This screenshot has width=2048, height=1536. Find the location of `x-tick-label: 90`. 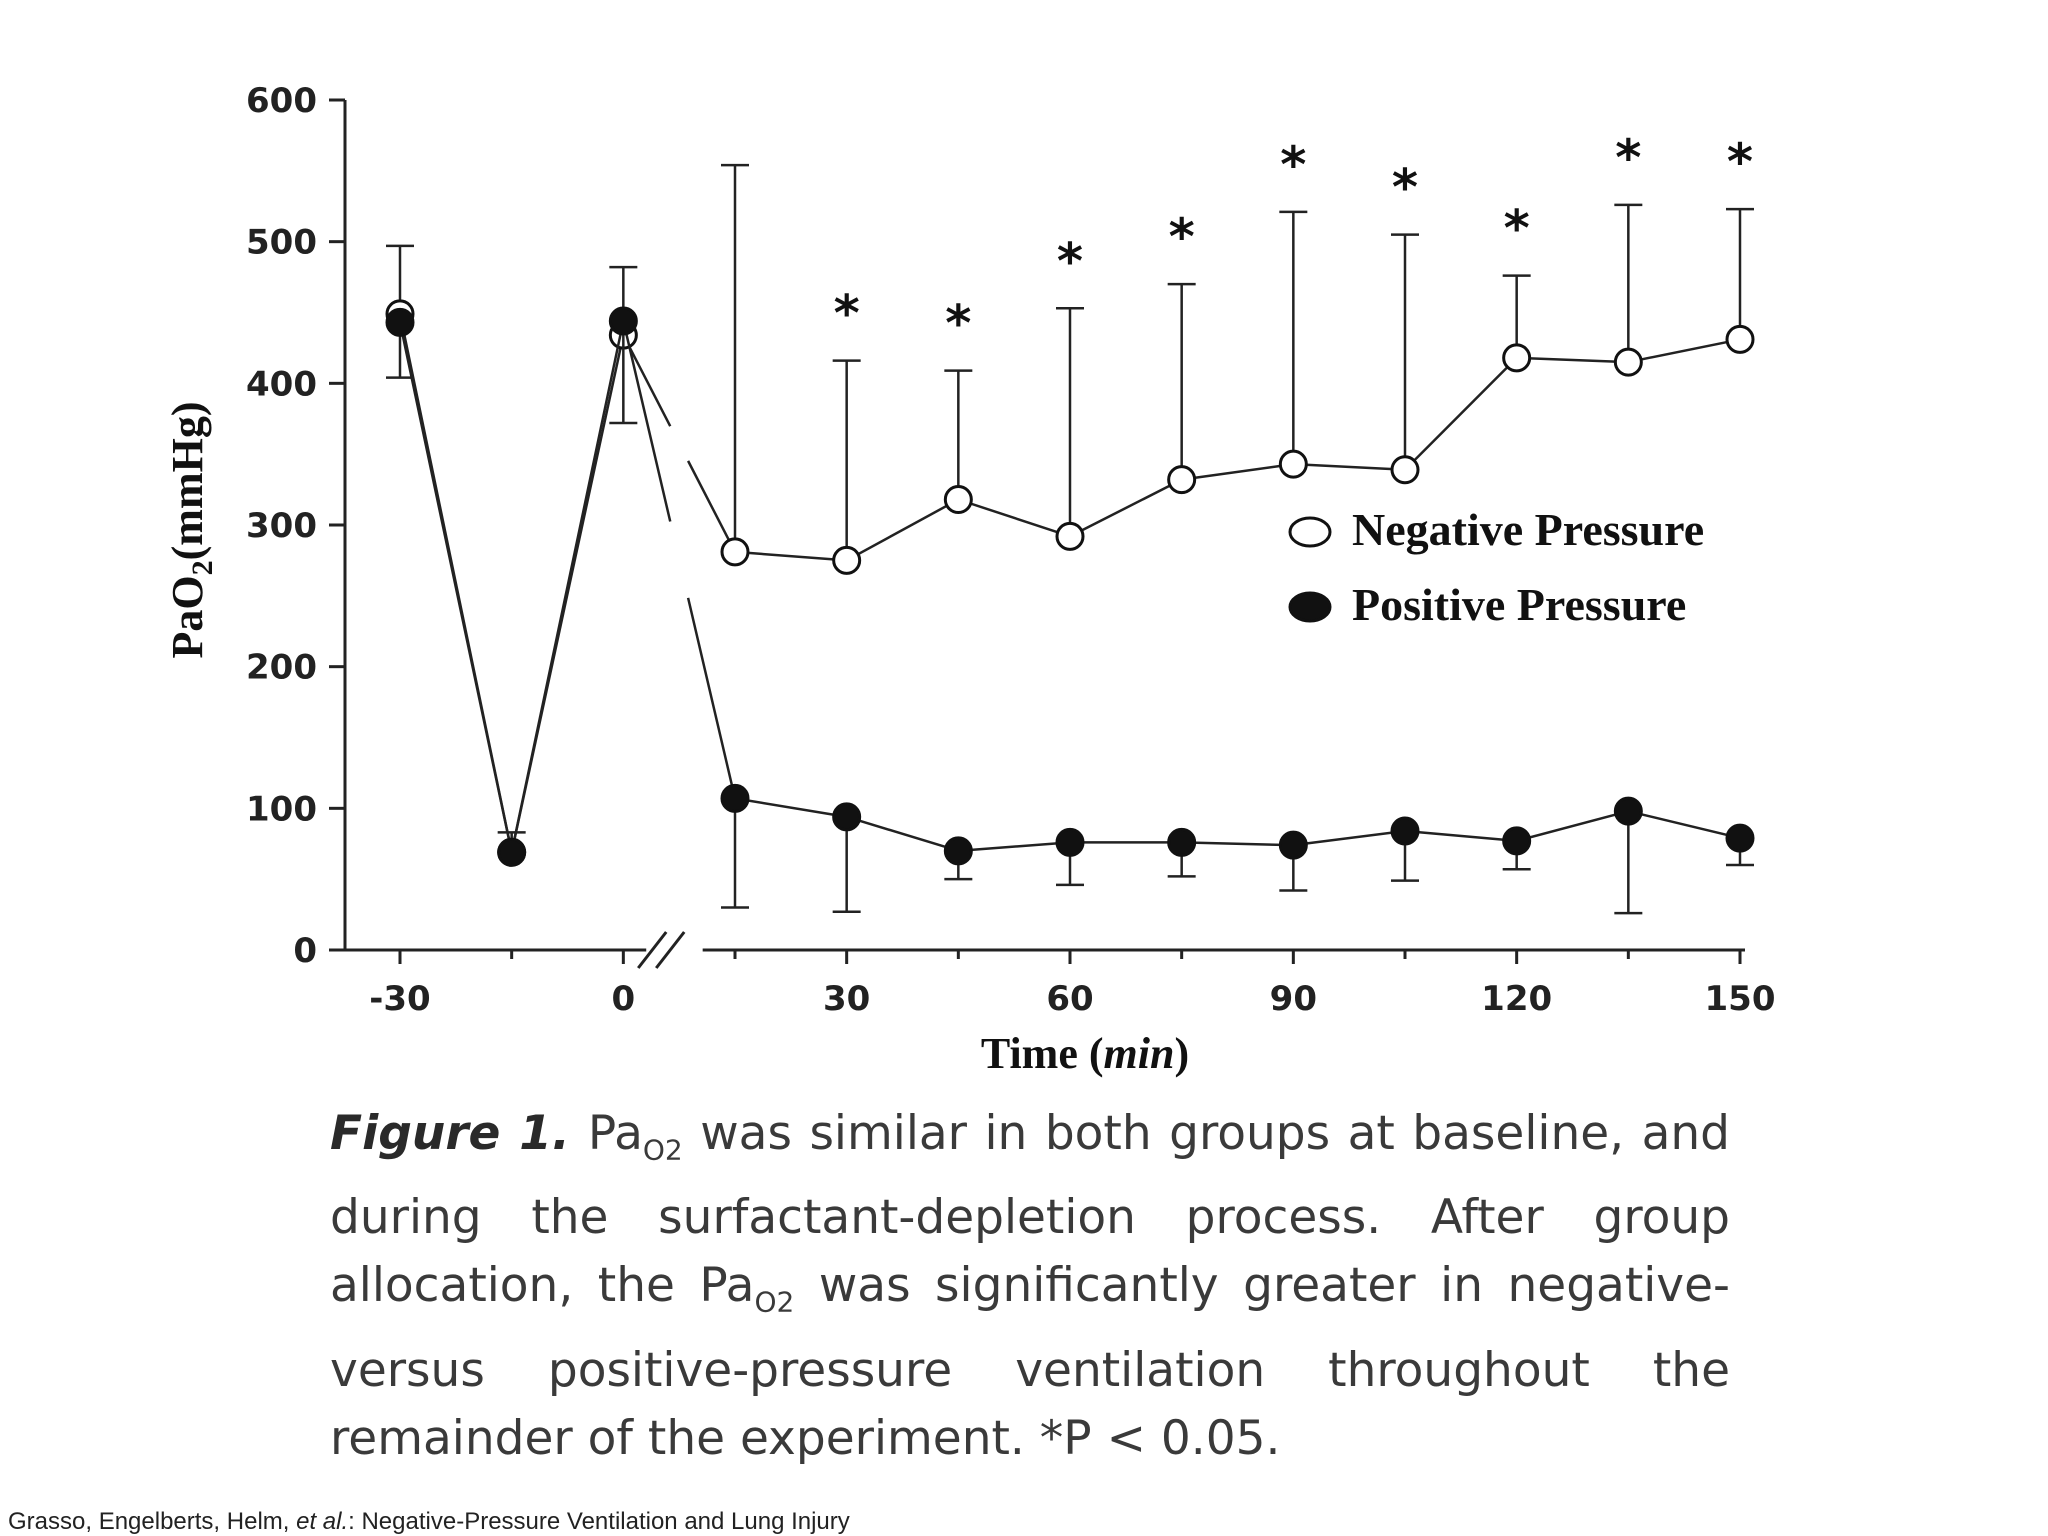

x-tick-label: 90 is located at coordinates (1293, 999).